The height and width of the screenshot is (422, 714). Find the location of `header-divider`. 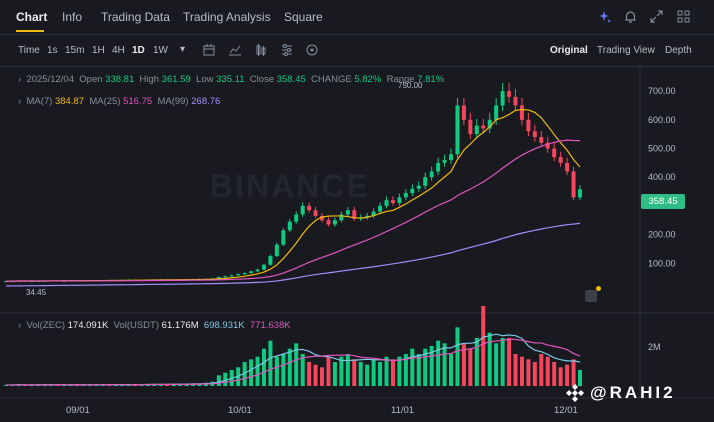

header-divider is located at coordinates (357, 34).